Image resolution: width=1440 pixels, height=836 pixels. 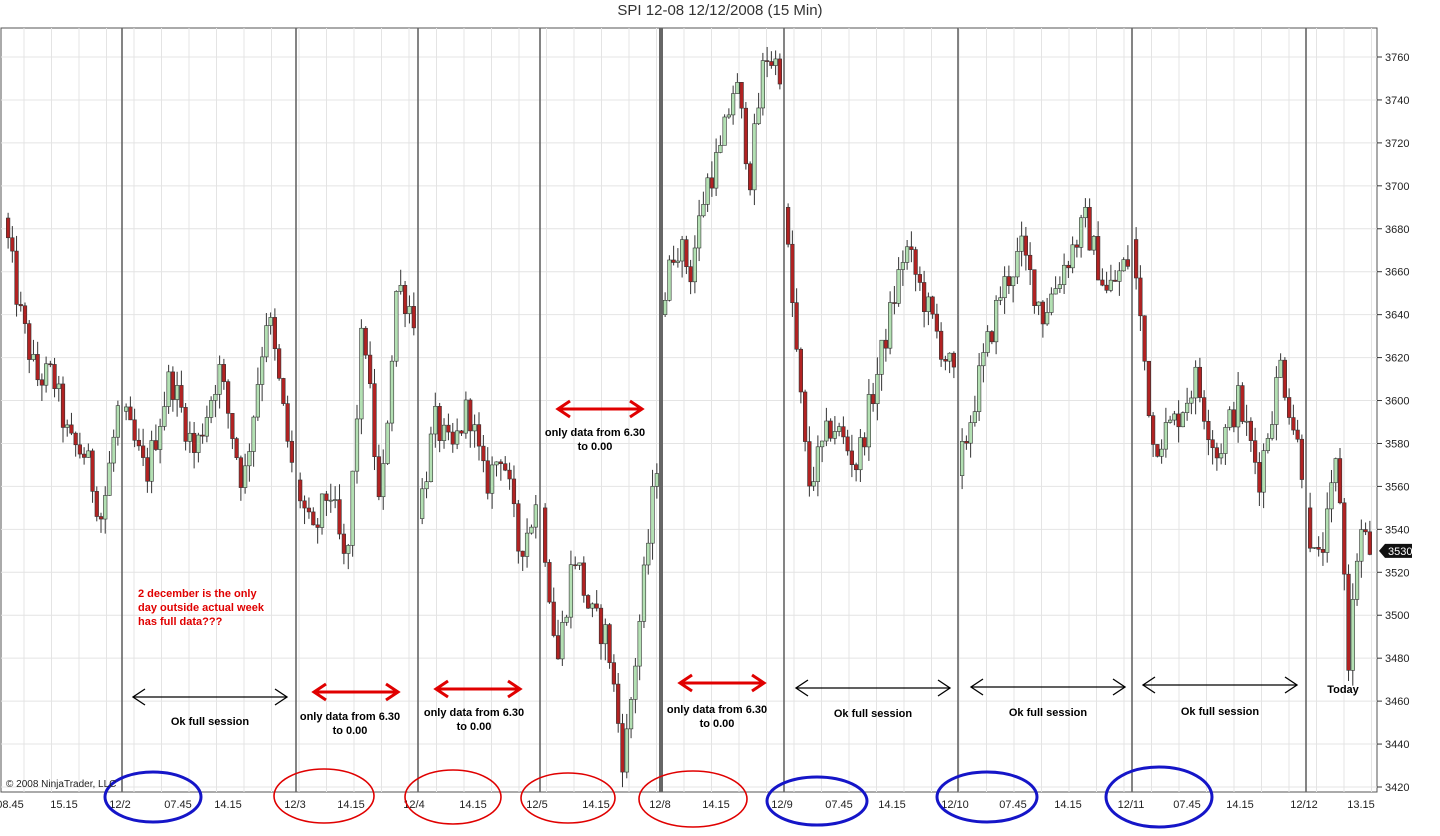 I want to click on annotation-label-d11: Ok full session, so click(x=1220, y=712).